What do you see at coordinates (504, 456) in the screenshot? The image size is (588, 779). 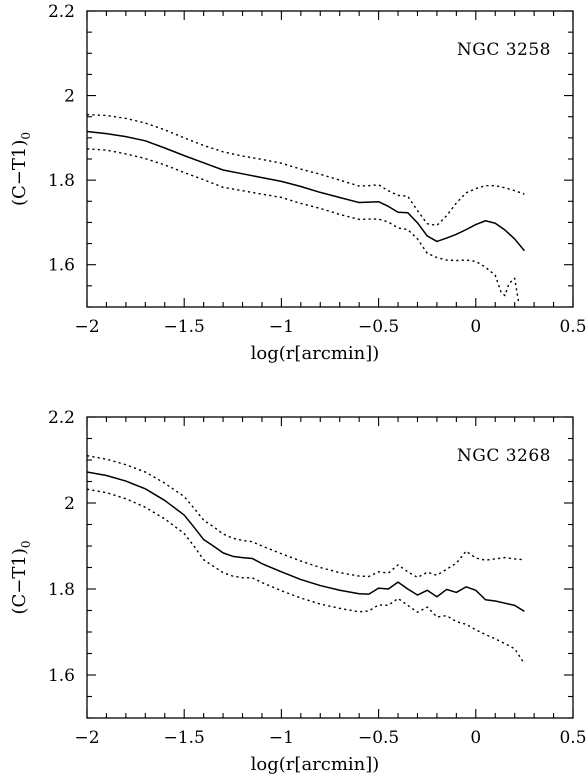 I see `galaxy-label: NGC 3268` at bounding box center [504, 456].